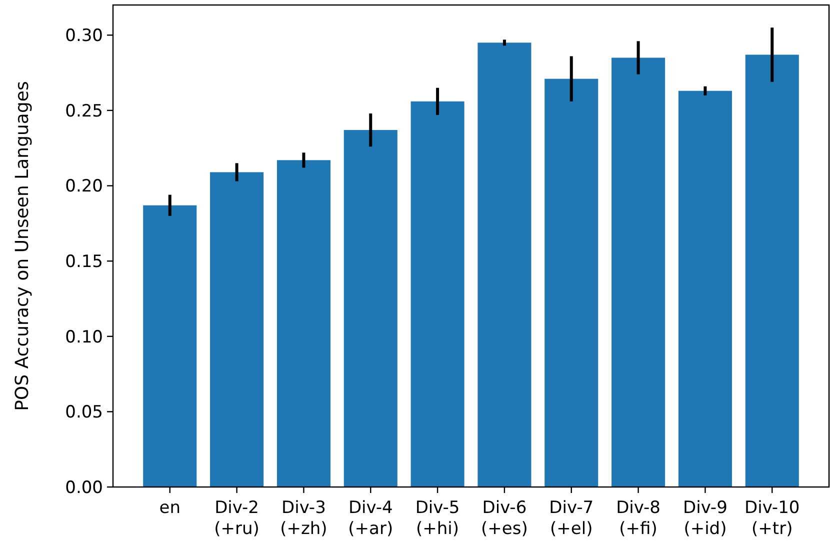  I want to click on x-tick-label: Div-10 (+tr), so click(772, 518).